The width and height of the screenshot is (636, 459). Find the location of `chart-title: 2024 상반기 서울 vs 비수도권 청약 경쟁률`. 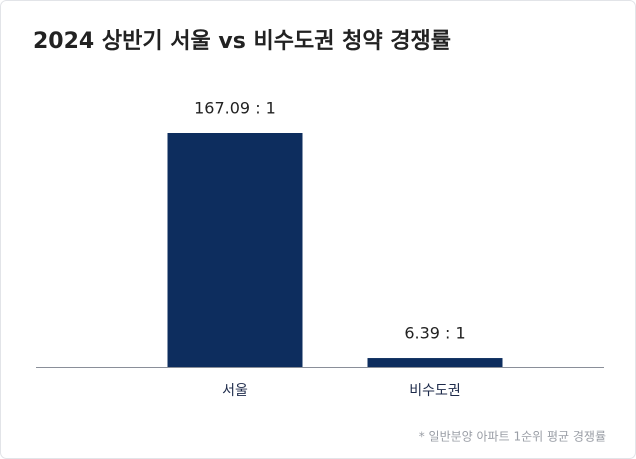

chart-title: 2024 상반기 서울 vs 비수도권 청약 경쟁률 is located at coordinates (242, 41).